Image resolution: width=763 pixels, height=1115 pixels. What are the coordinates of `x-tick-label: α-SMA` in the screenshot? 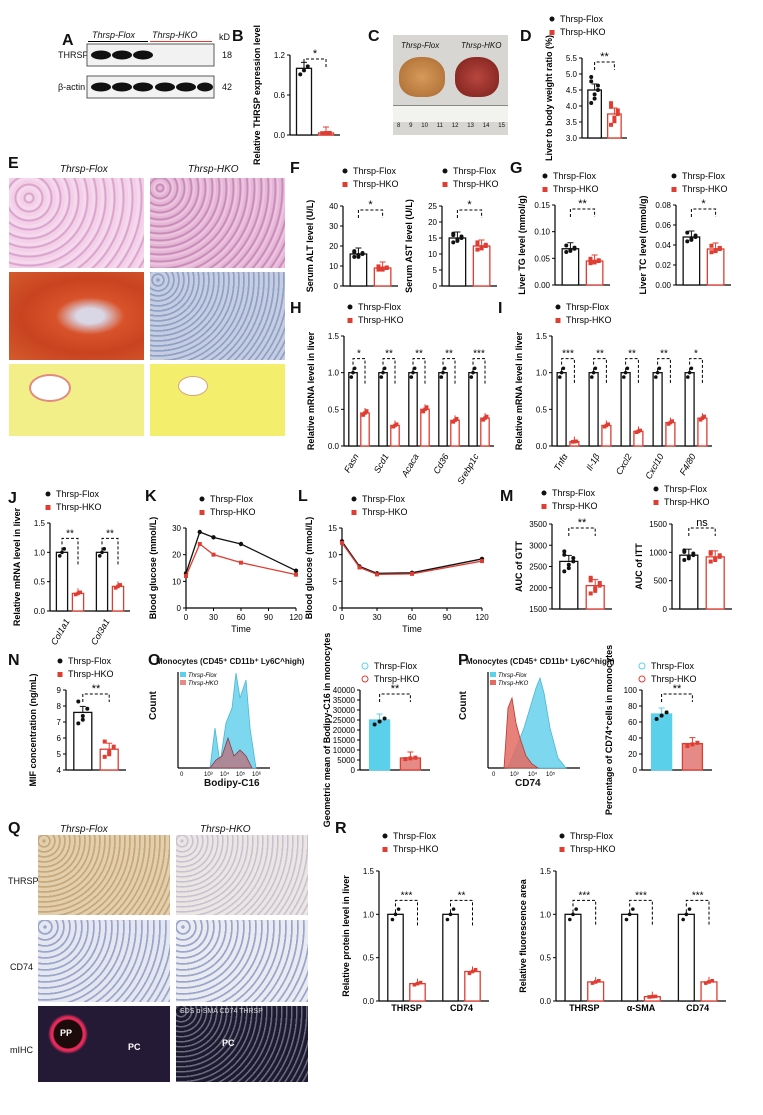 It's located at (641, 1008).